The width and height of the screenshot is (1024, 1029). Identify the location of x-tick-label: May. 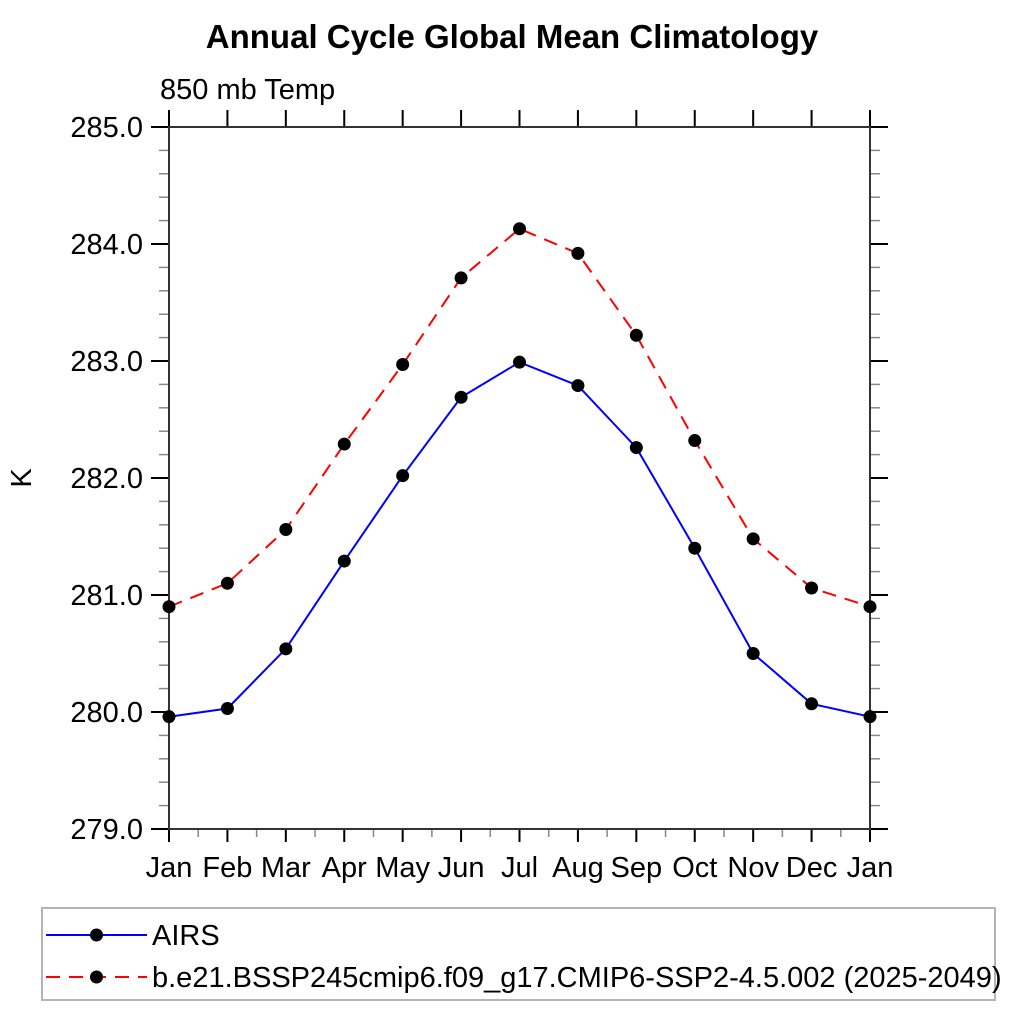
(402, 868).